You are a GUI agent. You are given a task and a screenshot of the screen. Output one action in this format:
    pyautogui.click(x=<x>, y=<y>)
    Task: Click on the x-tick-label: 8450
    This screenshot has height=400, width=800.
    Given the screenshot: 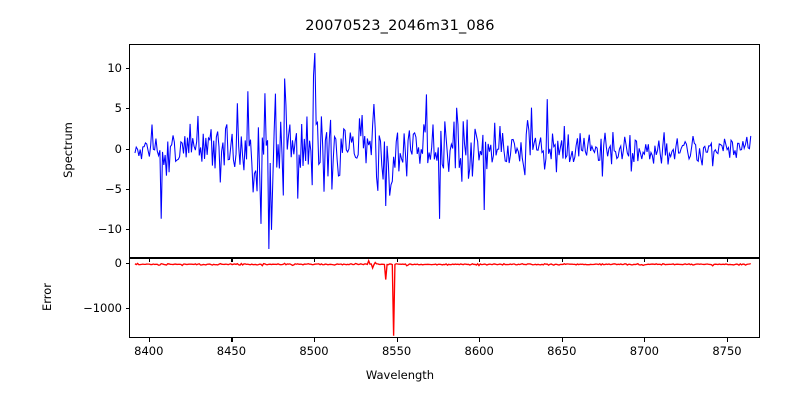 What is the action you would take?
    pyautogui.click(x=231, y=351)
    